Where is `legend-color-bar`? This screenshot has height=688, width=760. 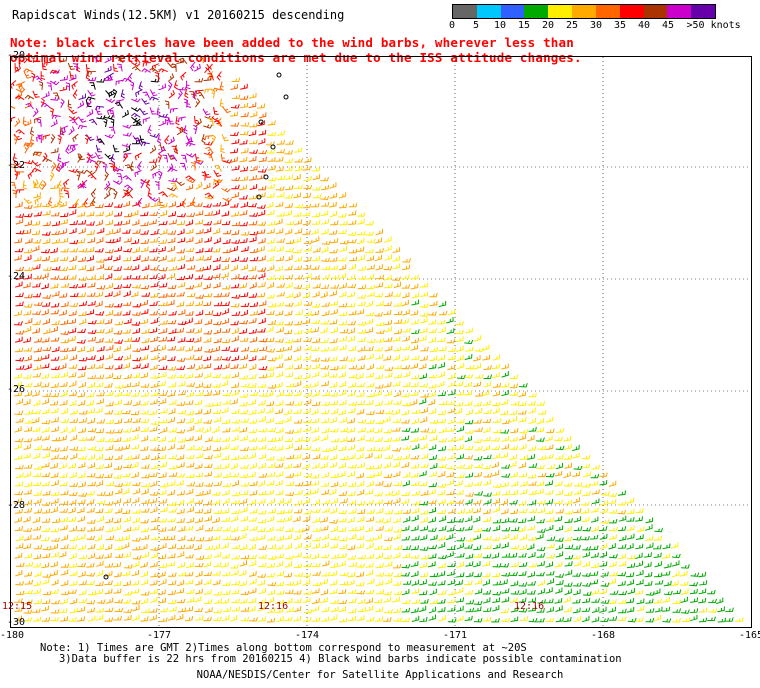
legend-color-bar is located at coordinates (584, 11).